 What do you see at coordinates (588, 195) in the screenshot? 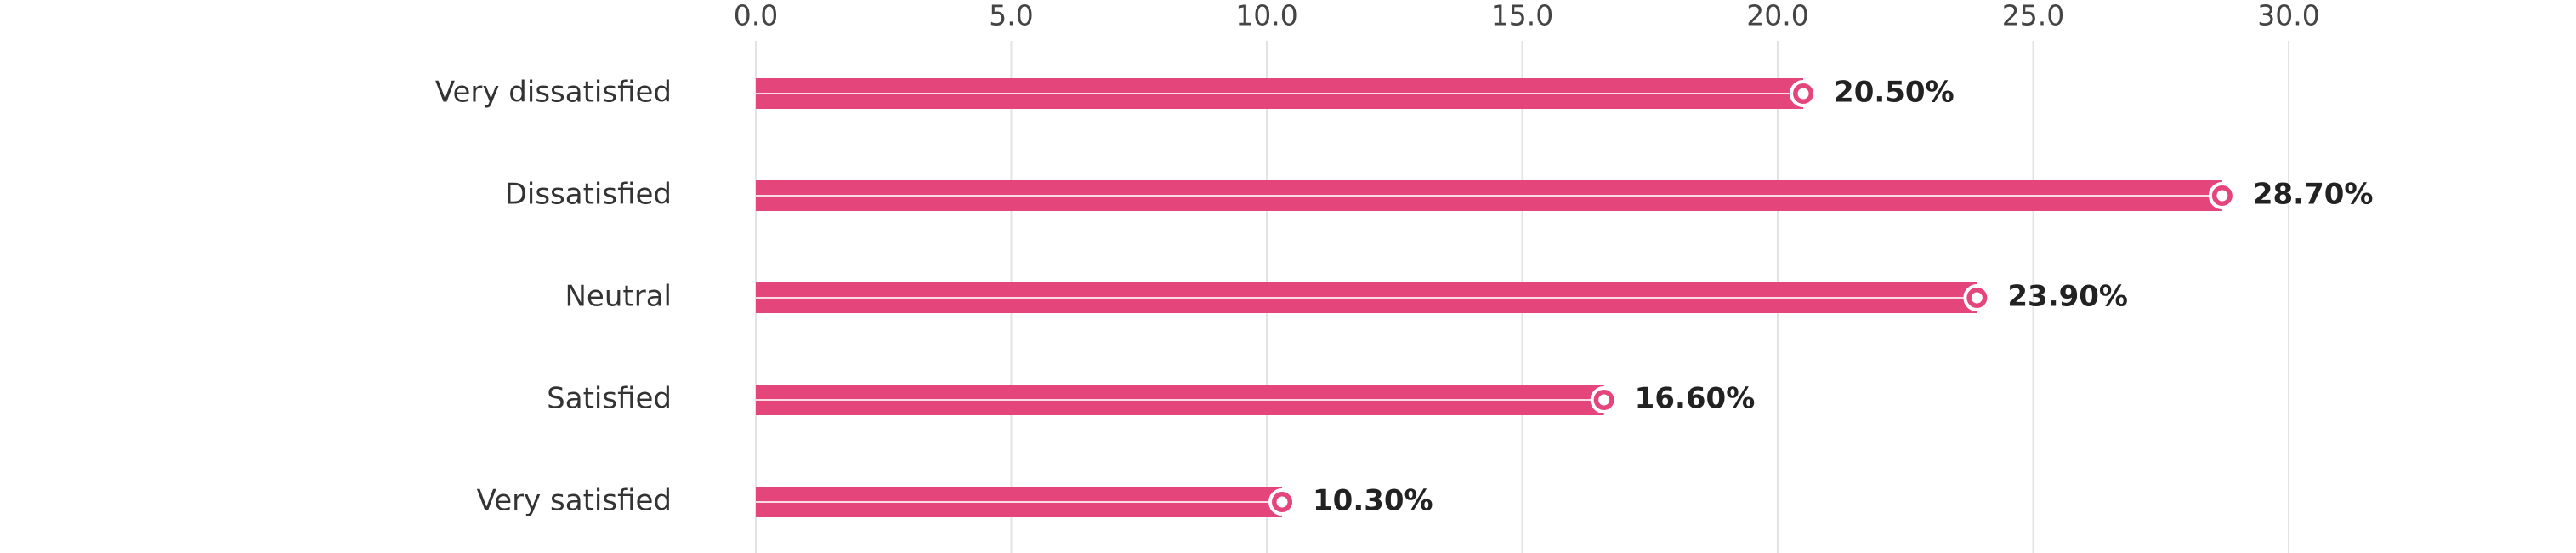
I see `y-tick-label: Dissatisfied` at bounding box center [588, 195].